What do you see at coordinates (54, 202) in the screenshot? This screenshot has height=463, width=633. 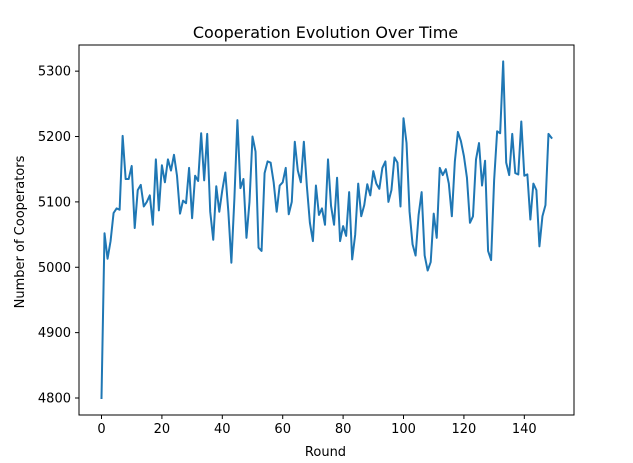 I see `y-tick-label: 5100` at bounding box center [54, 202].